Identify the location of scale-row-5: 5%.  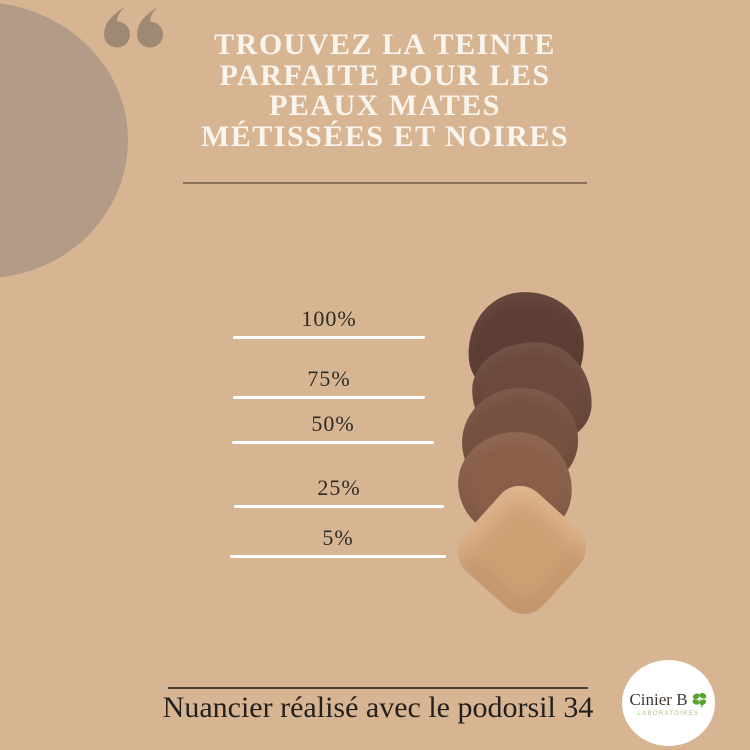
(338, 539).